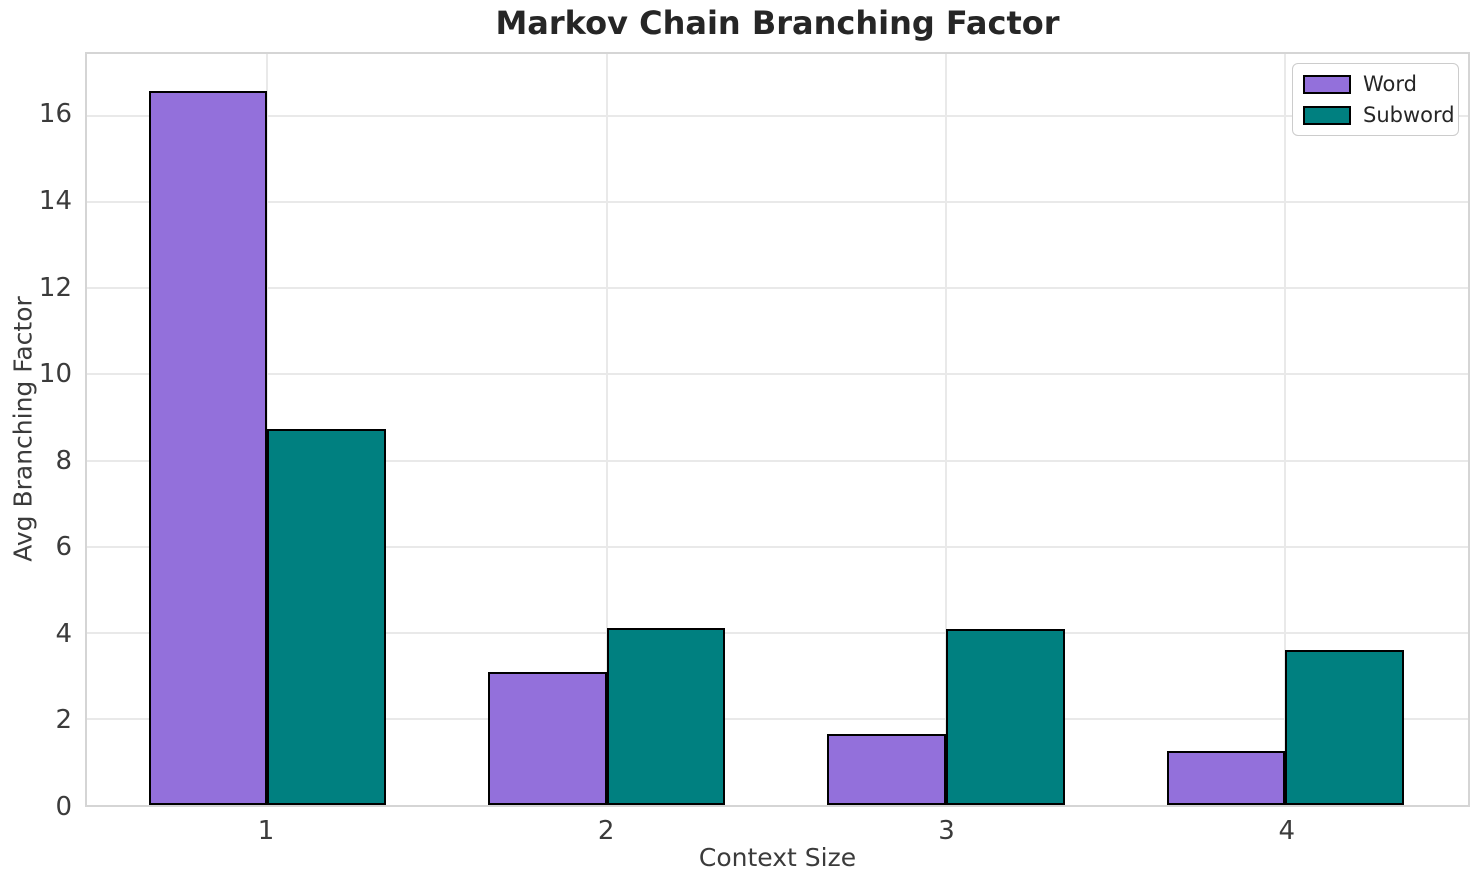 The width and height of the screenshot is (1484, 885). What do you see at coordinates (1327, 115) in the screenshot?
I see `legend-swatch-subword-icon` at bounding box center [1327, 115].